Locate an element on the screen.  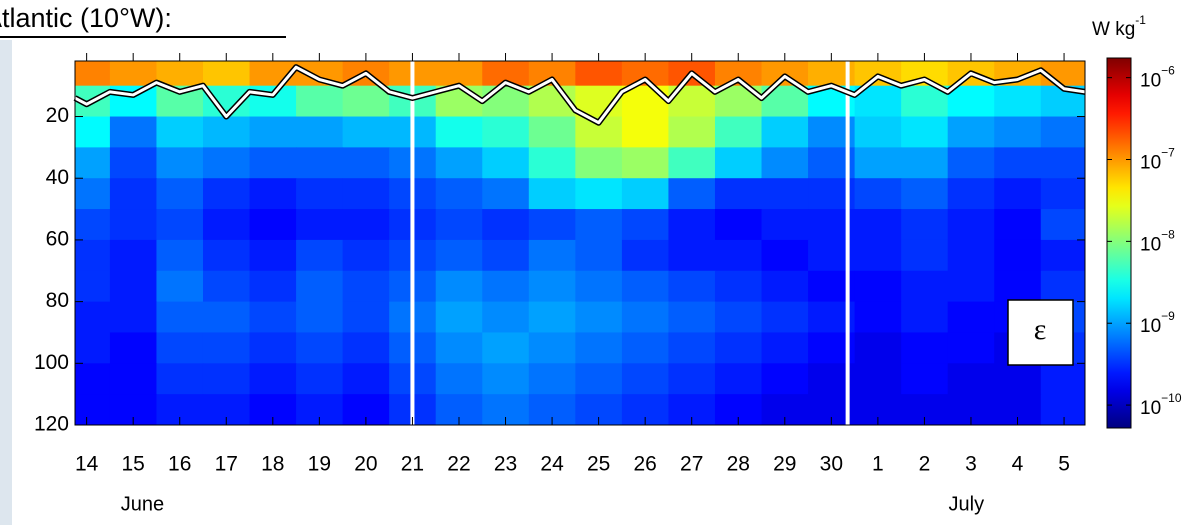
x-tick-label: 4 is located at coordinates (1018, 464).